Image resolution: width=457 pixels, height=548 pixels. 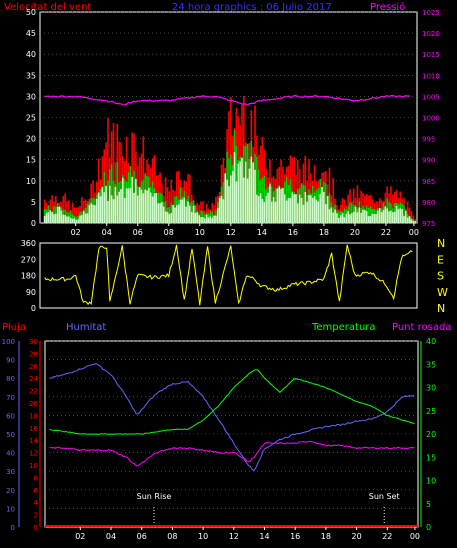 What do you see at coordinates (33, 429) in the screenshot?
I see `rain-tick-label: 16` at bounding box center [33, 429].